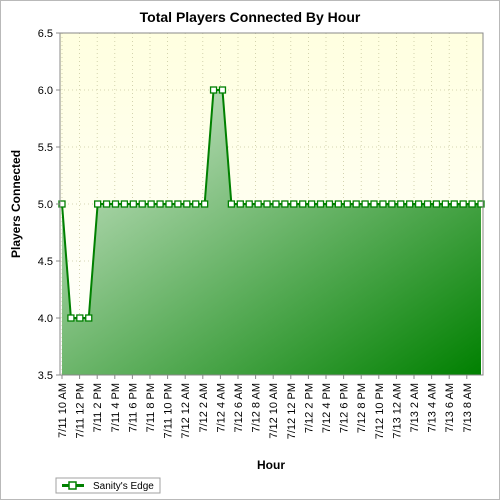 Image resolution: width=500 pixels, height=500 pixels. Describe the element at coordinates (239, 408) in the screenshot. I see `x-tick-label: 7/12 6 AM` at that location.